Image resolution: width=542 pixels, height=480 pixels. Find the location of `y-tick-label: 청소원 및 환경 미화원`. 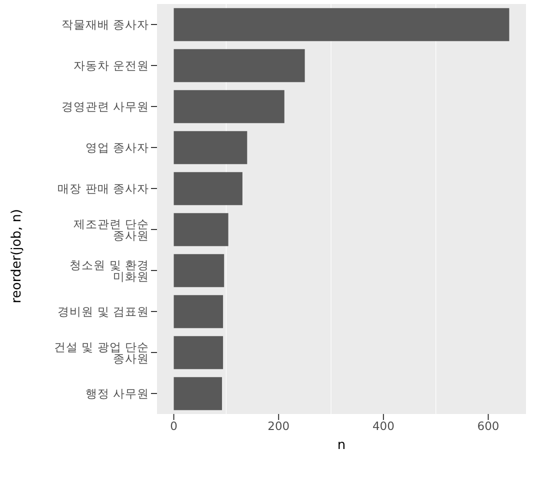

y-tick-label: 청소원 및 환경 미화원 is located at coordinates (109, 271).